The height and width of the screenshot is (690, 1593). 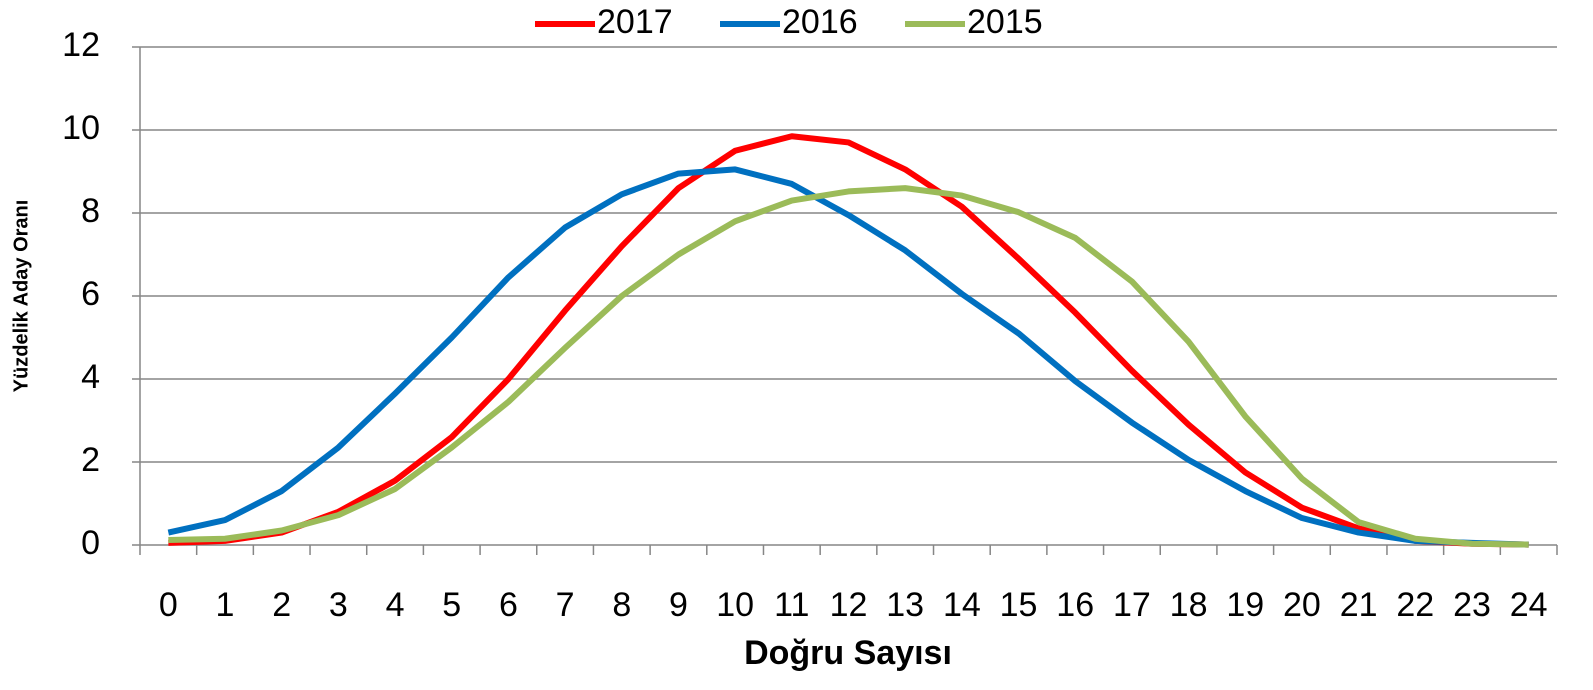 What do you see at coordinates (1019, 605) in the screenshot?
I see `x-tick-label: 15` at bounding box center [1019, 605].